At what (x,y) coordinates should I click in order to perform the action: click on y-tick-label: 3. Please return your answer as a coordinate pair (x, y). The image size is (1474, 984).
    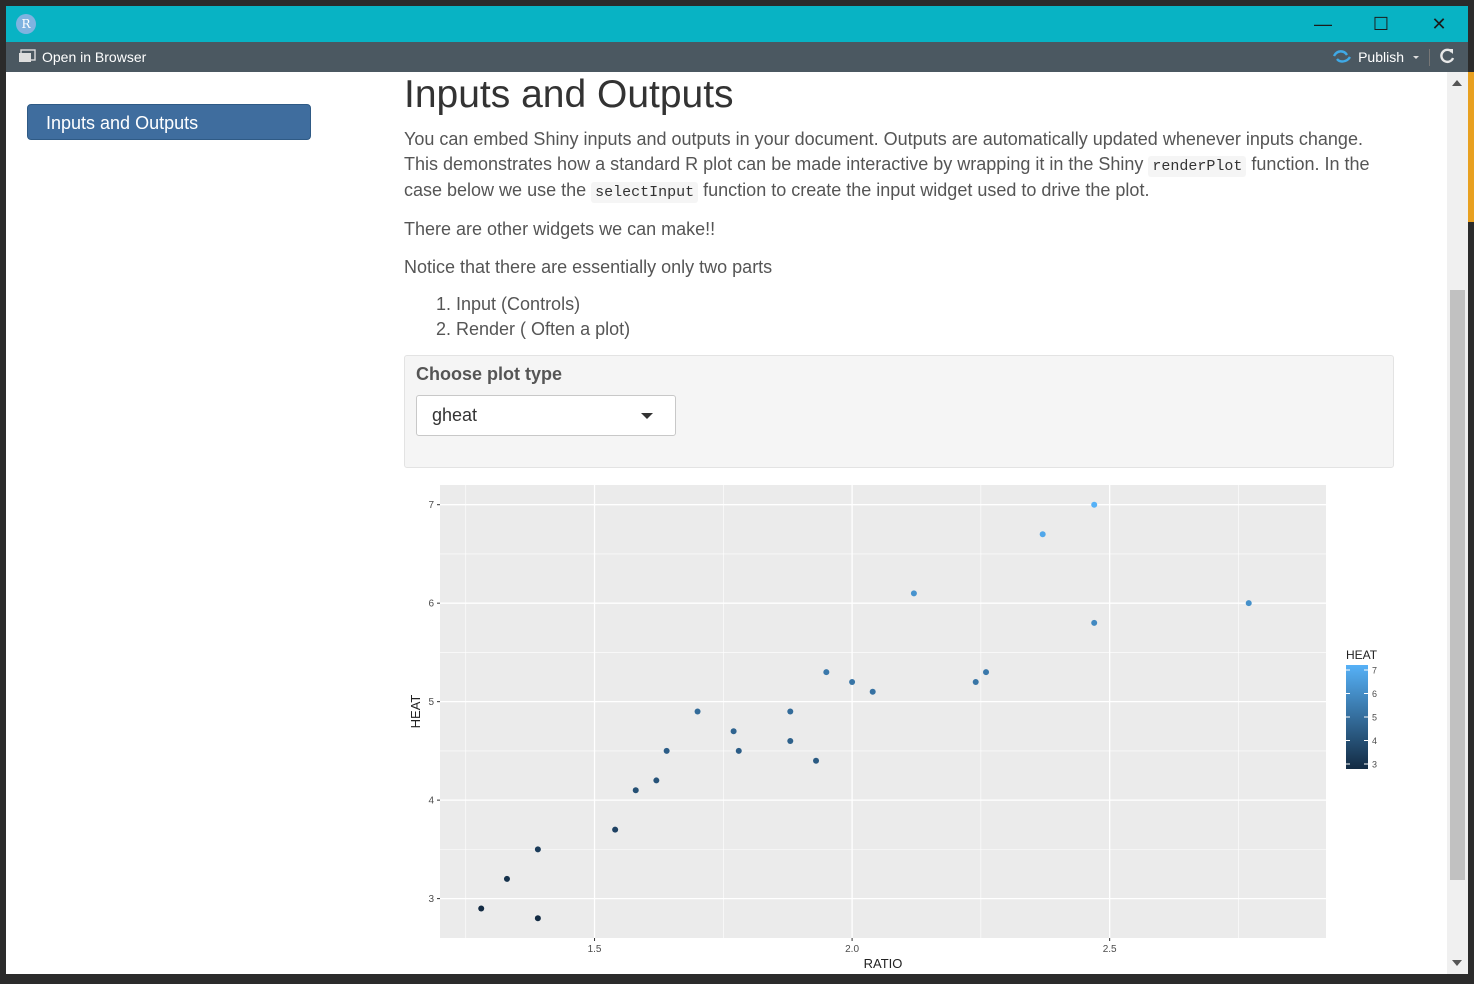
    Looking at the image, I should click on (431, 899).